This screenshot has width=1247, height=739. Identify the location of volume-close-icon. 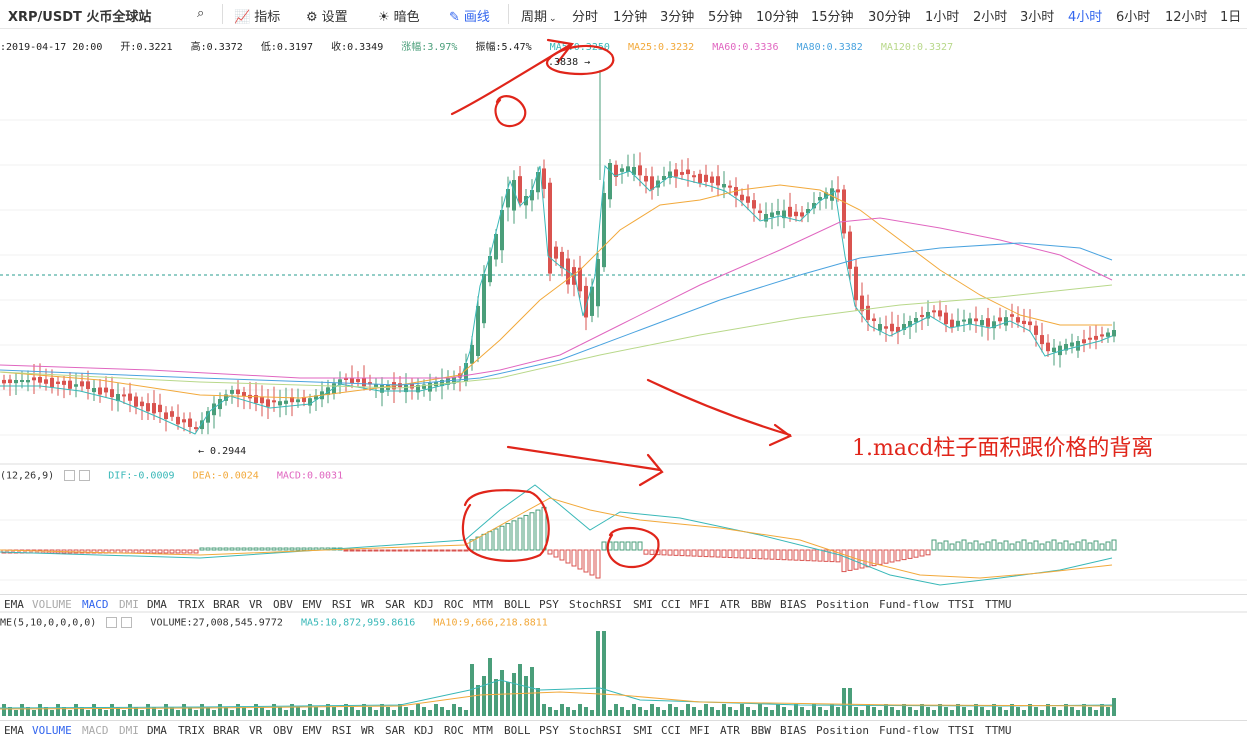
(127, 622).